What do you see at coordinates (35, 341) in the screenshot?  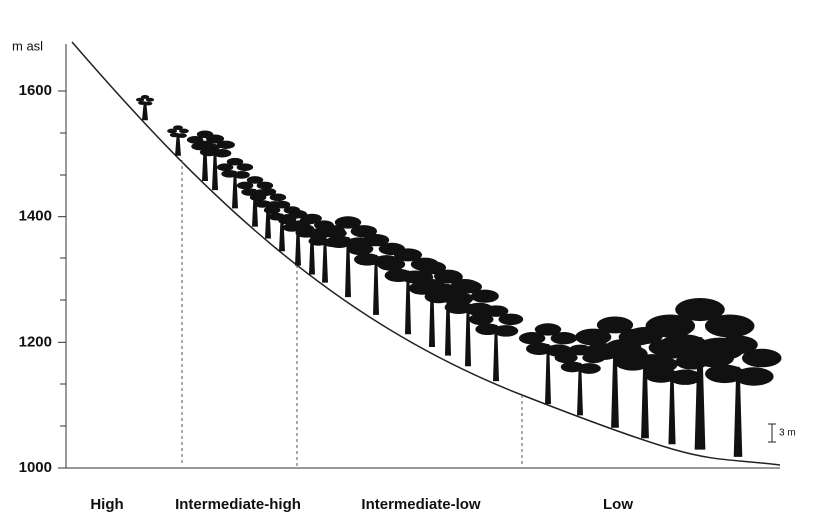 I see `y-tick-label: 1200` at bounding box center [35, 341].